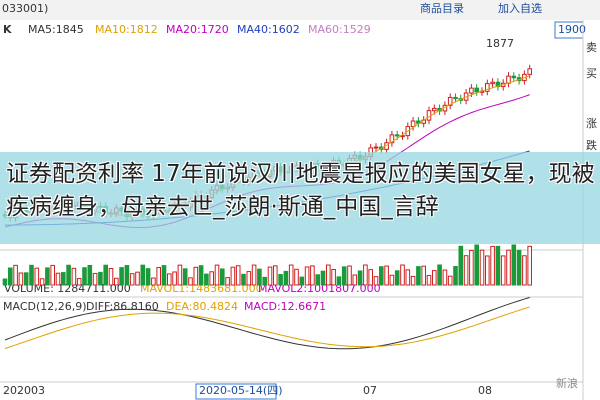  I want to click on side-button: 跌, so click(591, 145).